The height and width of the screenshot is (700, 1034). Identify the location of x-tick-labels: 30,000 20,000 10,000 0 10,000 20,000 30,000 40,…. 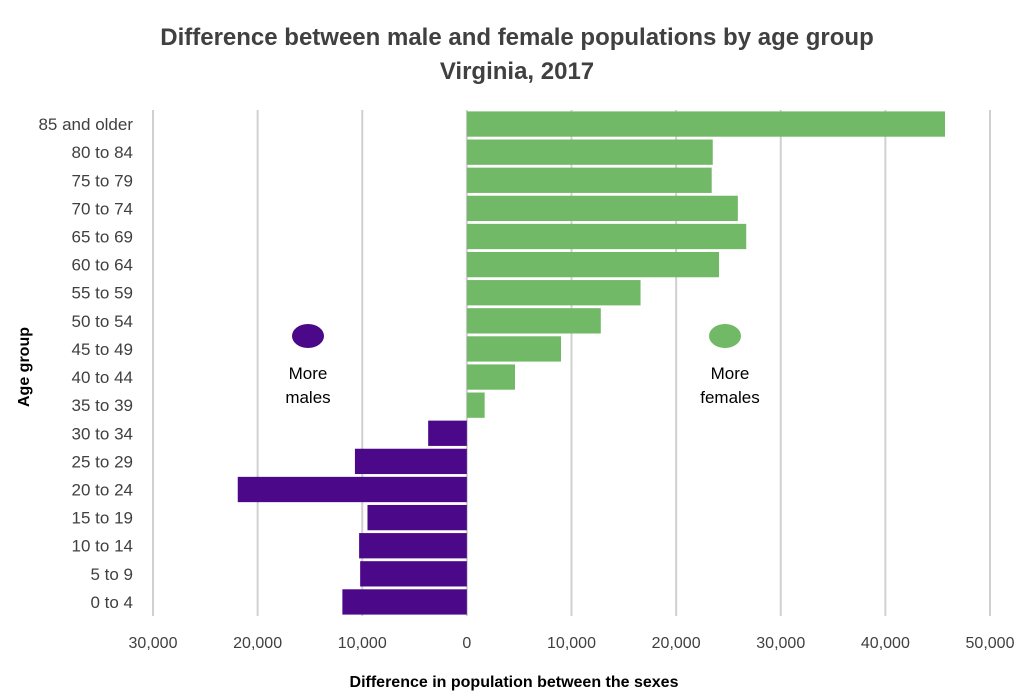
(572, 643).